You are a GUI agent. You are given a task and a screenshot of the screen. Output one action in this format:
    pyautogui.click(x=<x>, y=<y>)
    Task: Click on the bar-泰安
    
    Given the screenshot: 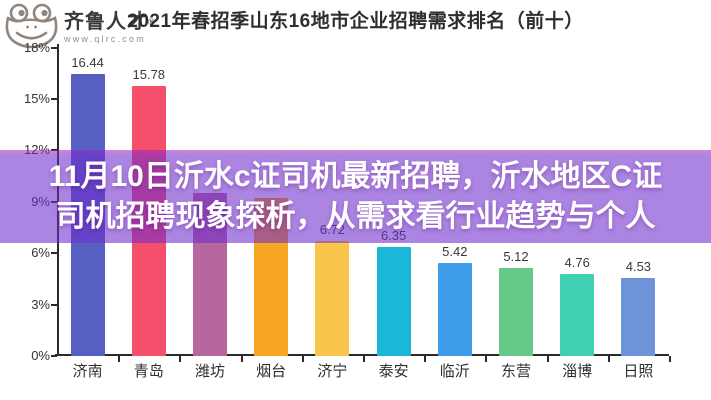 What is the action you would take?
    pyautogui.click(x=393, y=301)
    